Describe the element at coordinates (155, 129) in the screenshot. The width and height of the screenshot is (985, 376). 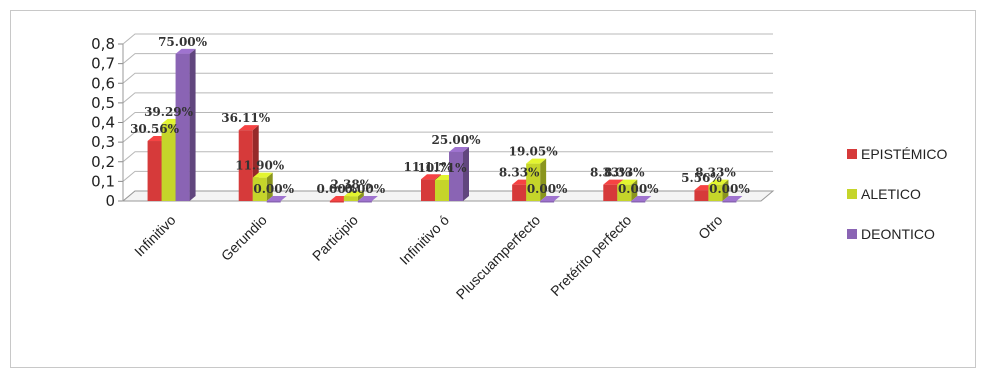
I see `data-label: 30.56%` at that location.